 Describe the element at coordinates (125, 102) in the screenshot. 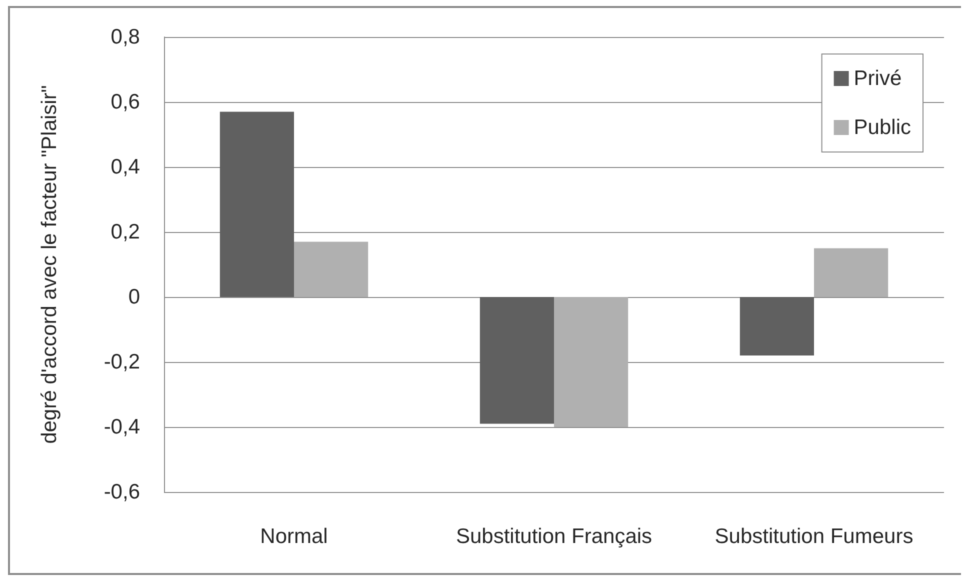

I see `y-tick-label: 0,6` at that location.